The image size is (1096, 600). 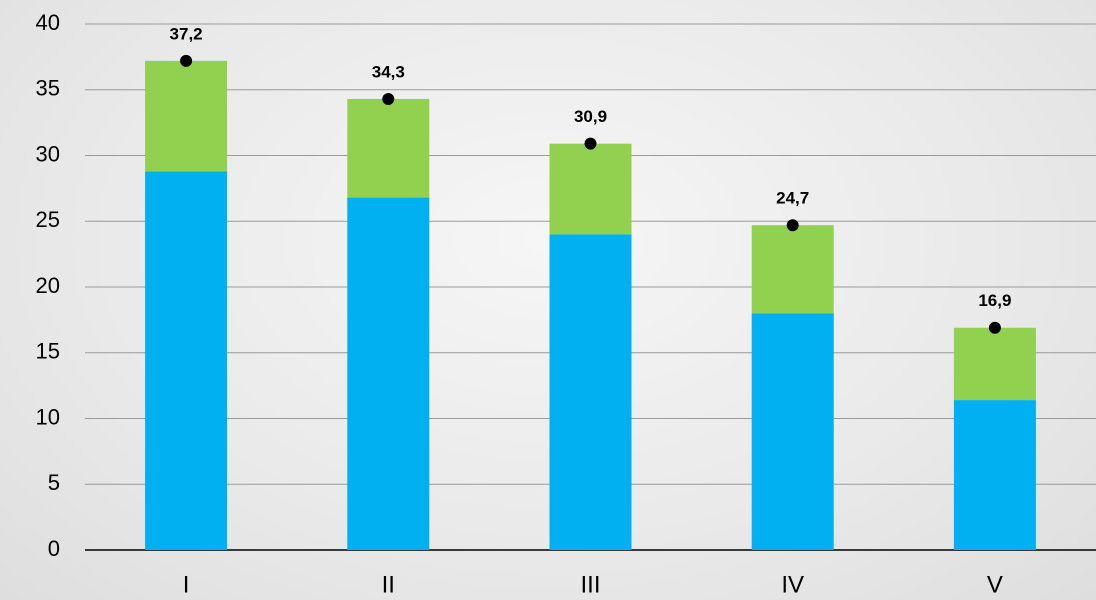 I want to click on x-tick-label: V, so click(x=995, y=584).